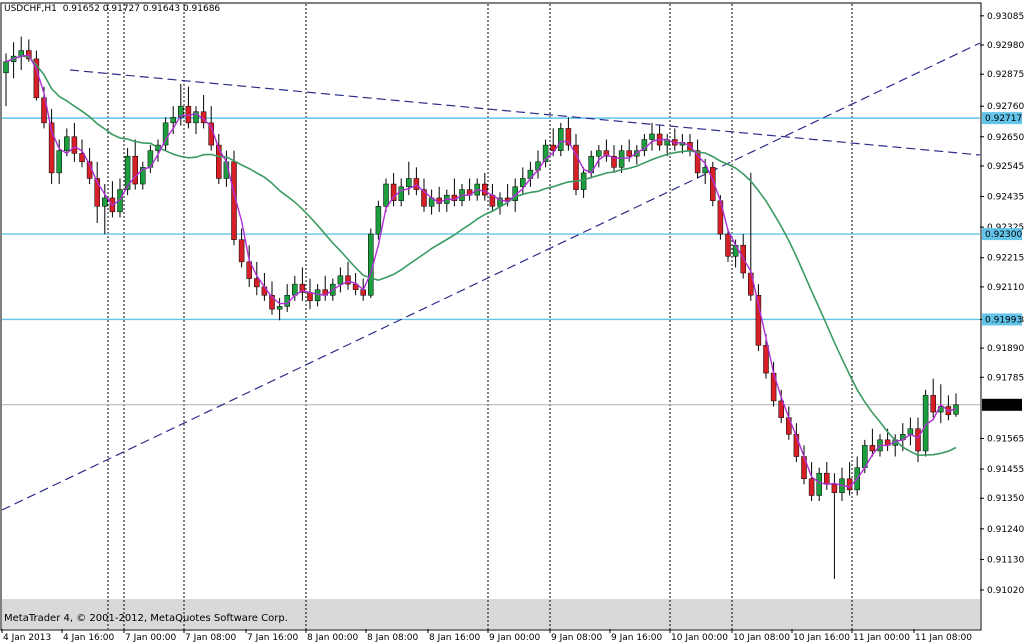 Image resolution: width=1024 pixels, height=644 pixels. Describe the element at coordinates (1005, 75) in the screenshot. I see `y-tick-label: 0.92875` at that location.